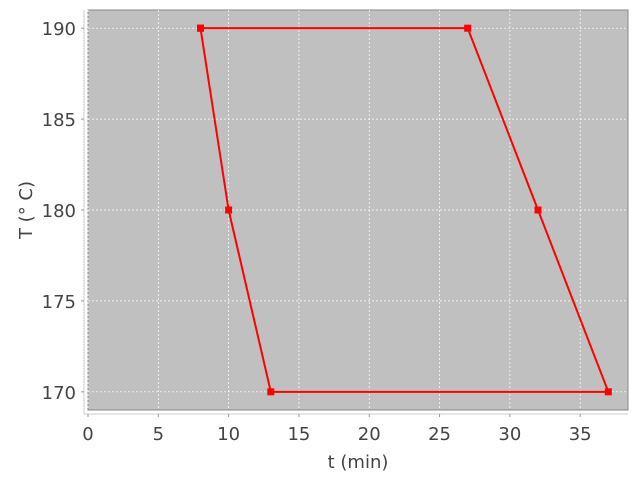 The height and width of the screenshot is (484, 640). I want to click on x-tick-label: 30, so click(509, 434).